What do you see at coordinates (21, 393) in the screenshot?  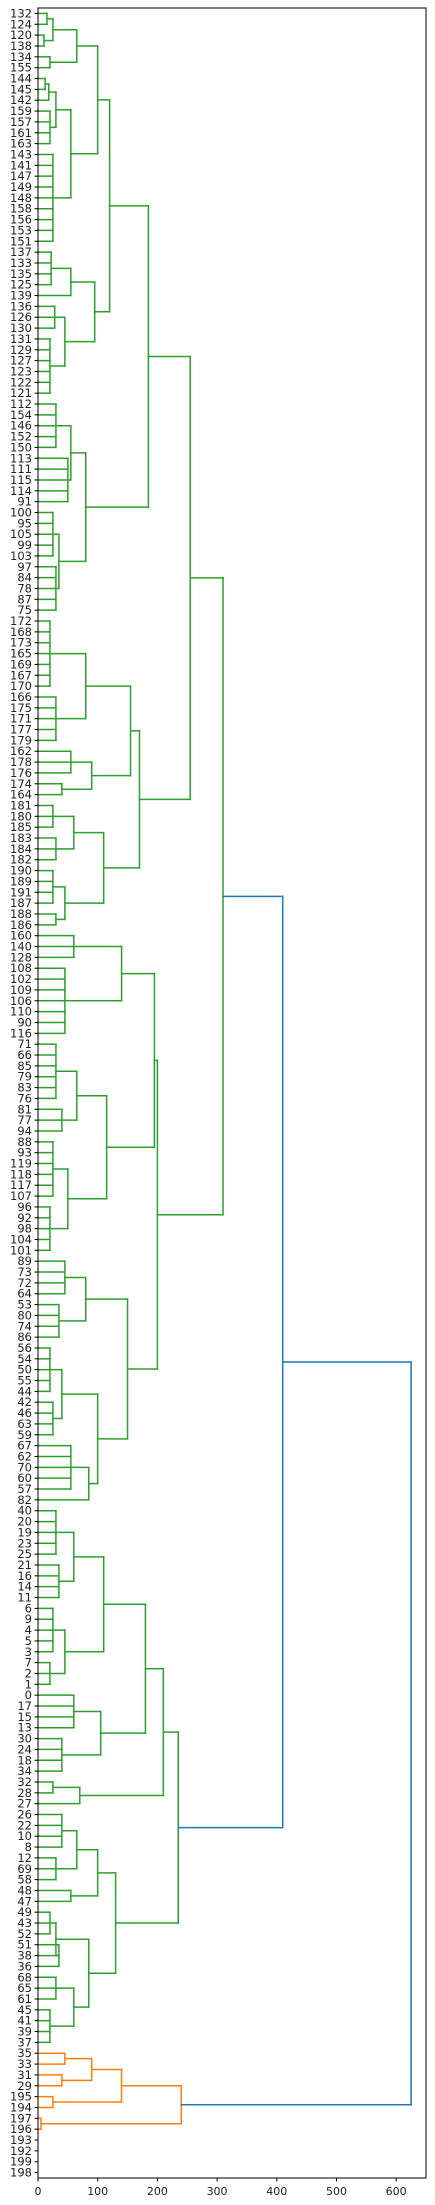 I see `leaf-label: 121` at bounding box center [21, 393].